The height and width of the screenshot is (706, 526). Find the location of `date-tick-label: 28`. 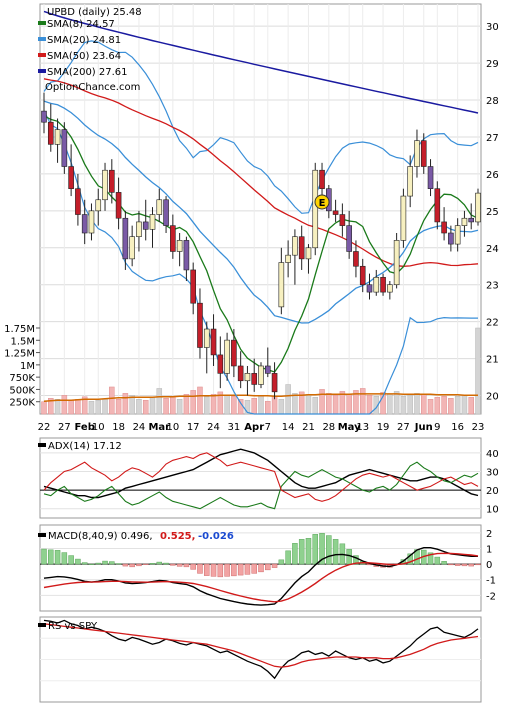

date-tick-label: 28 is located at coordinates (328, 427).